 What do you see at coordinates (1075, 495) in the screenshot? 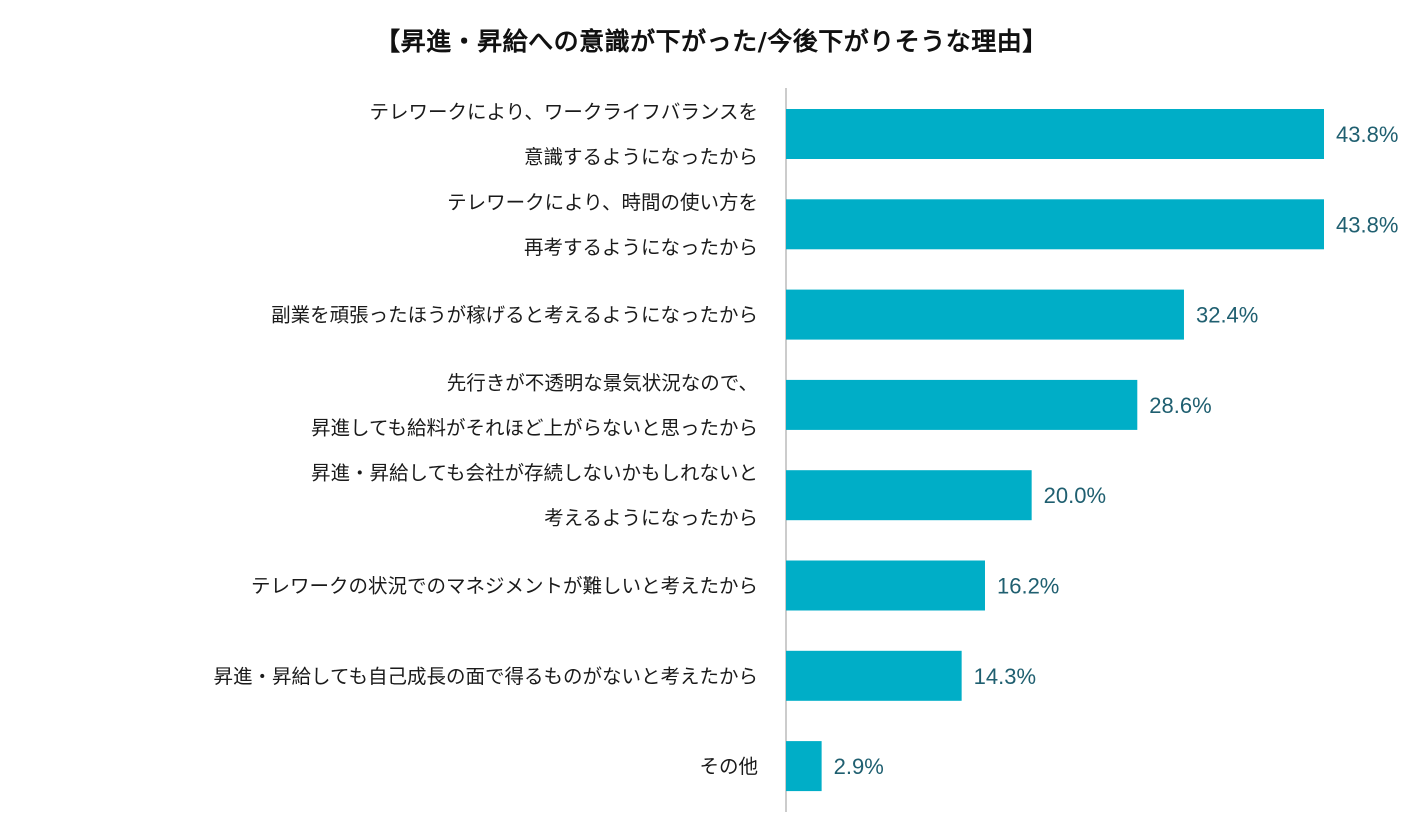
I see `data-label: 20.0%` at bounding box center [1075, 495].